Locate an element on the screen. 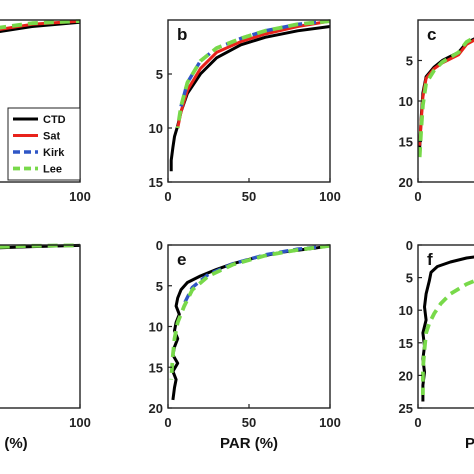 The height and width of the screenshot is (474, 474). panel-label: b is located at coordinates (182, 34).